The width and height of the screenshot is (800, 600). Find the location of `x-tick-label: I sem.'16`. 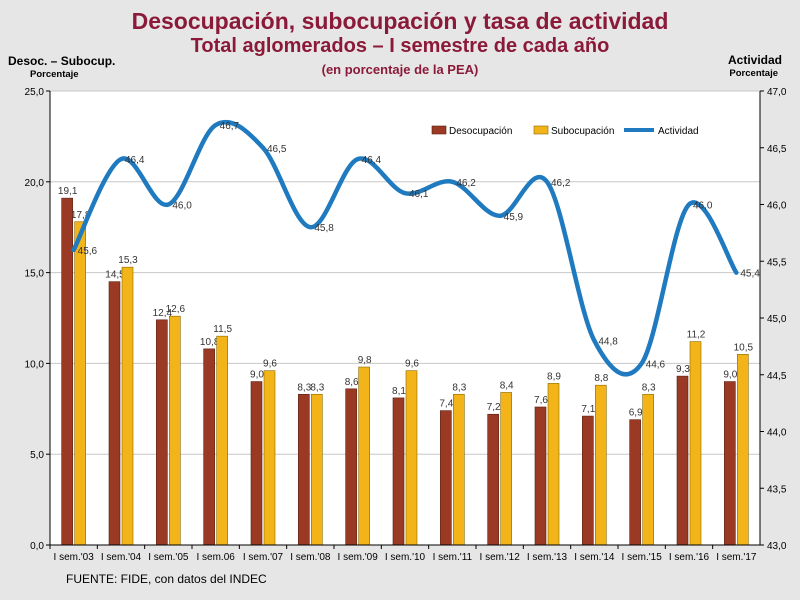

x-tick-label: I sem.'16 is located at coordinates (689, 557).